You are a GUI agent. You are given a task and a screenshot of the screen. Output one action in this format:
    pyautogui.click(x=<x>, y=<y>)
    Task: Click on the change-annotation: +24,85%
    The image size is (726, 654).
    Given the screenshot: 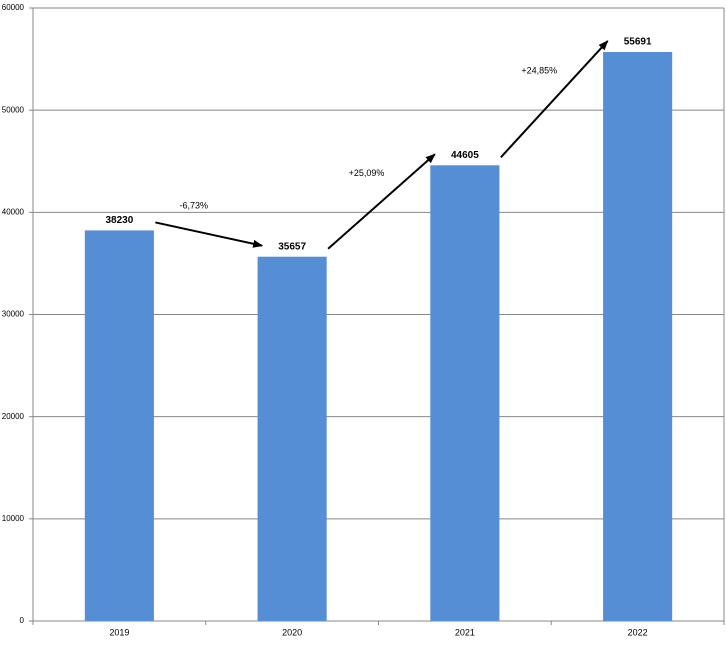 What is the action you would take?
    pyautogui.click(x=539, y=71)
    